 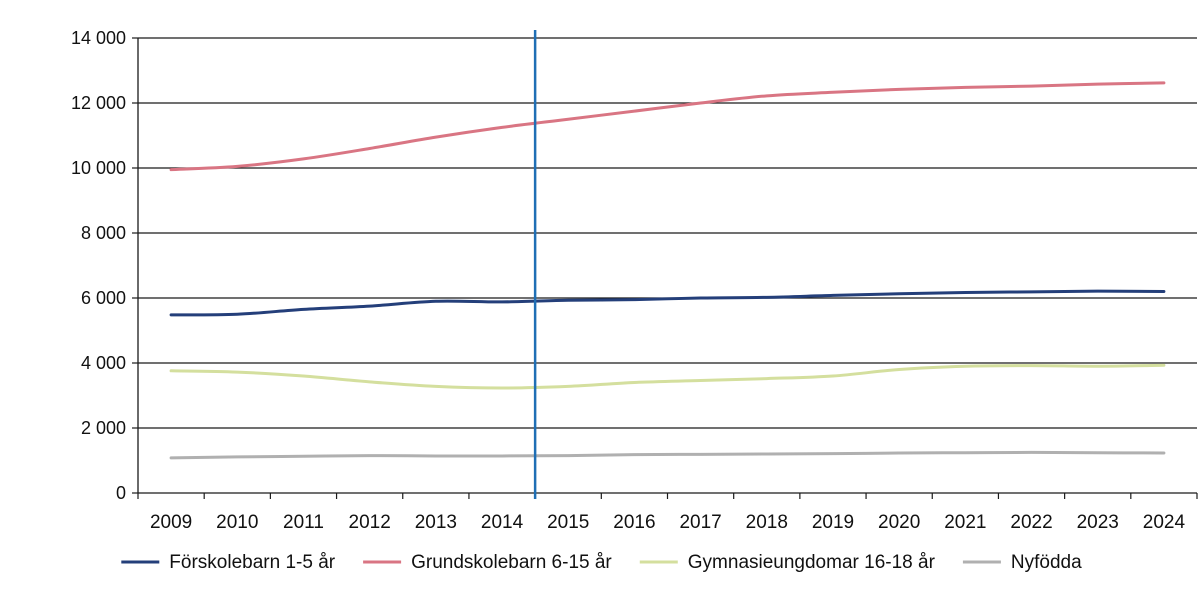 What do you see at coordinates (303, 522) in the screenshot?
I see `x-tick-label: 2011` at bounding box center [303, 522].